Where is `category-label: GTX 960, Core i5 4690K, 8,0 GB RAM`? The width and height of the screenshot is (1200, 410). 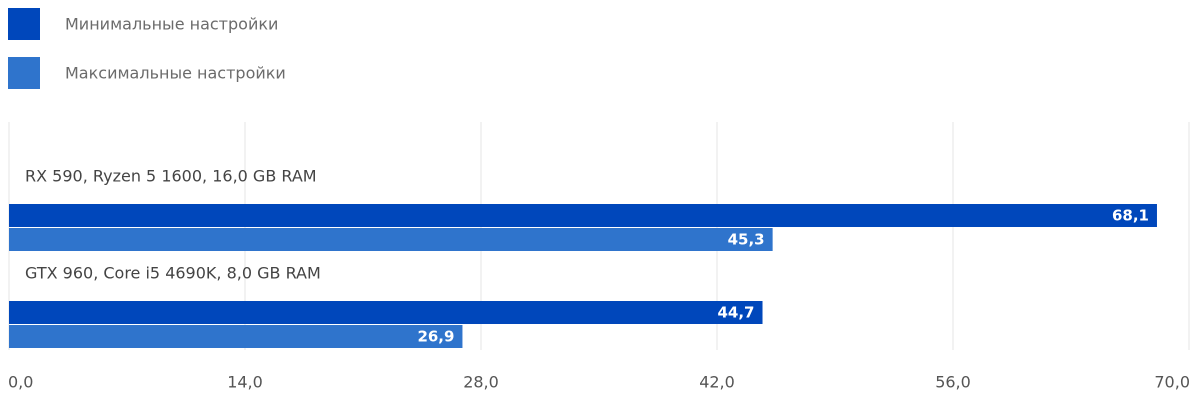 category-label: GTX 960, Core i5 4690K, 8,0 GB RAM is located at coordinates (173, 273).